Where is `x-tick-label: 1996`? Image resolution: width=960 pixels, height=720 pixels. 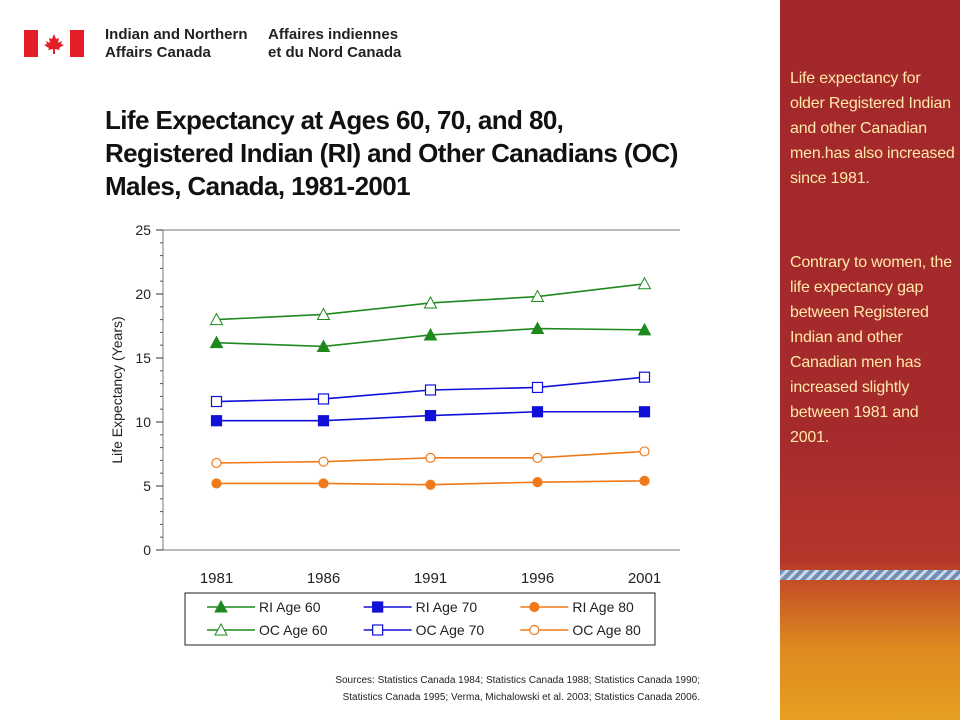 x-tick-label: 1996 is located at coordinates (537, 578).